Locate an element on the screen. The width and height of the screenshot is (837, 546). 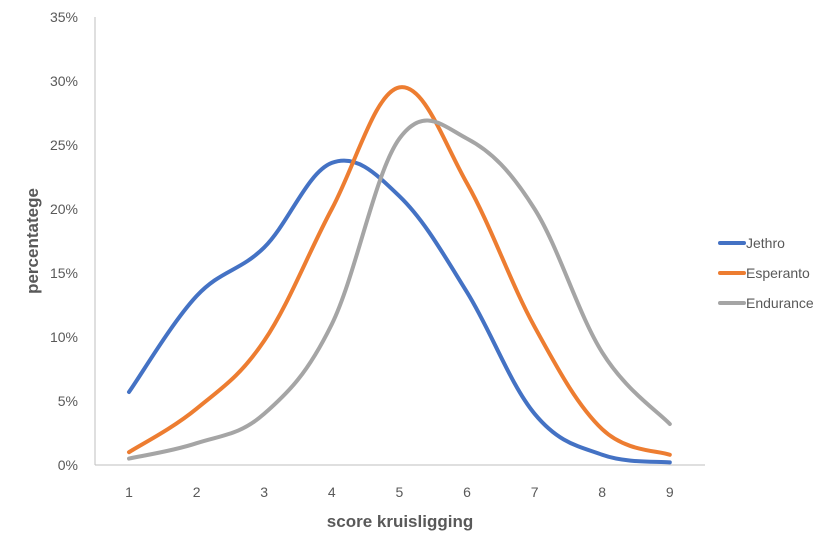
x-axis-title: score kruisligging is located at coordinates (400, 521).